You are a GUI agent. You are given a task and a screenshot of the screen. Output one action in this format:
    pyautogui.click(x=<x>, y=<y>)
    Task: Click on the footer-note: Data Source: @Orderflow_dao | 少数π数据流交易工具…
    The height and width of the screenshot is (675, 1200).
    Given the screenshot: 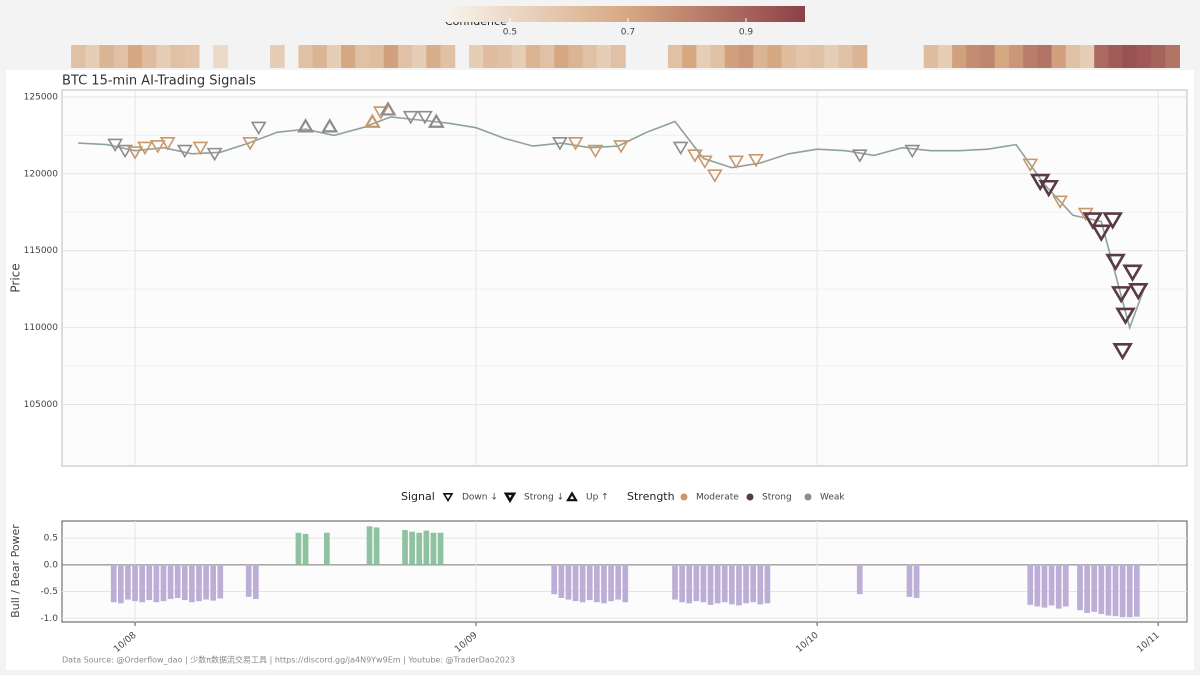 What is the action you would take?
    pyautogui.click(x=288, y=660)
    